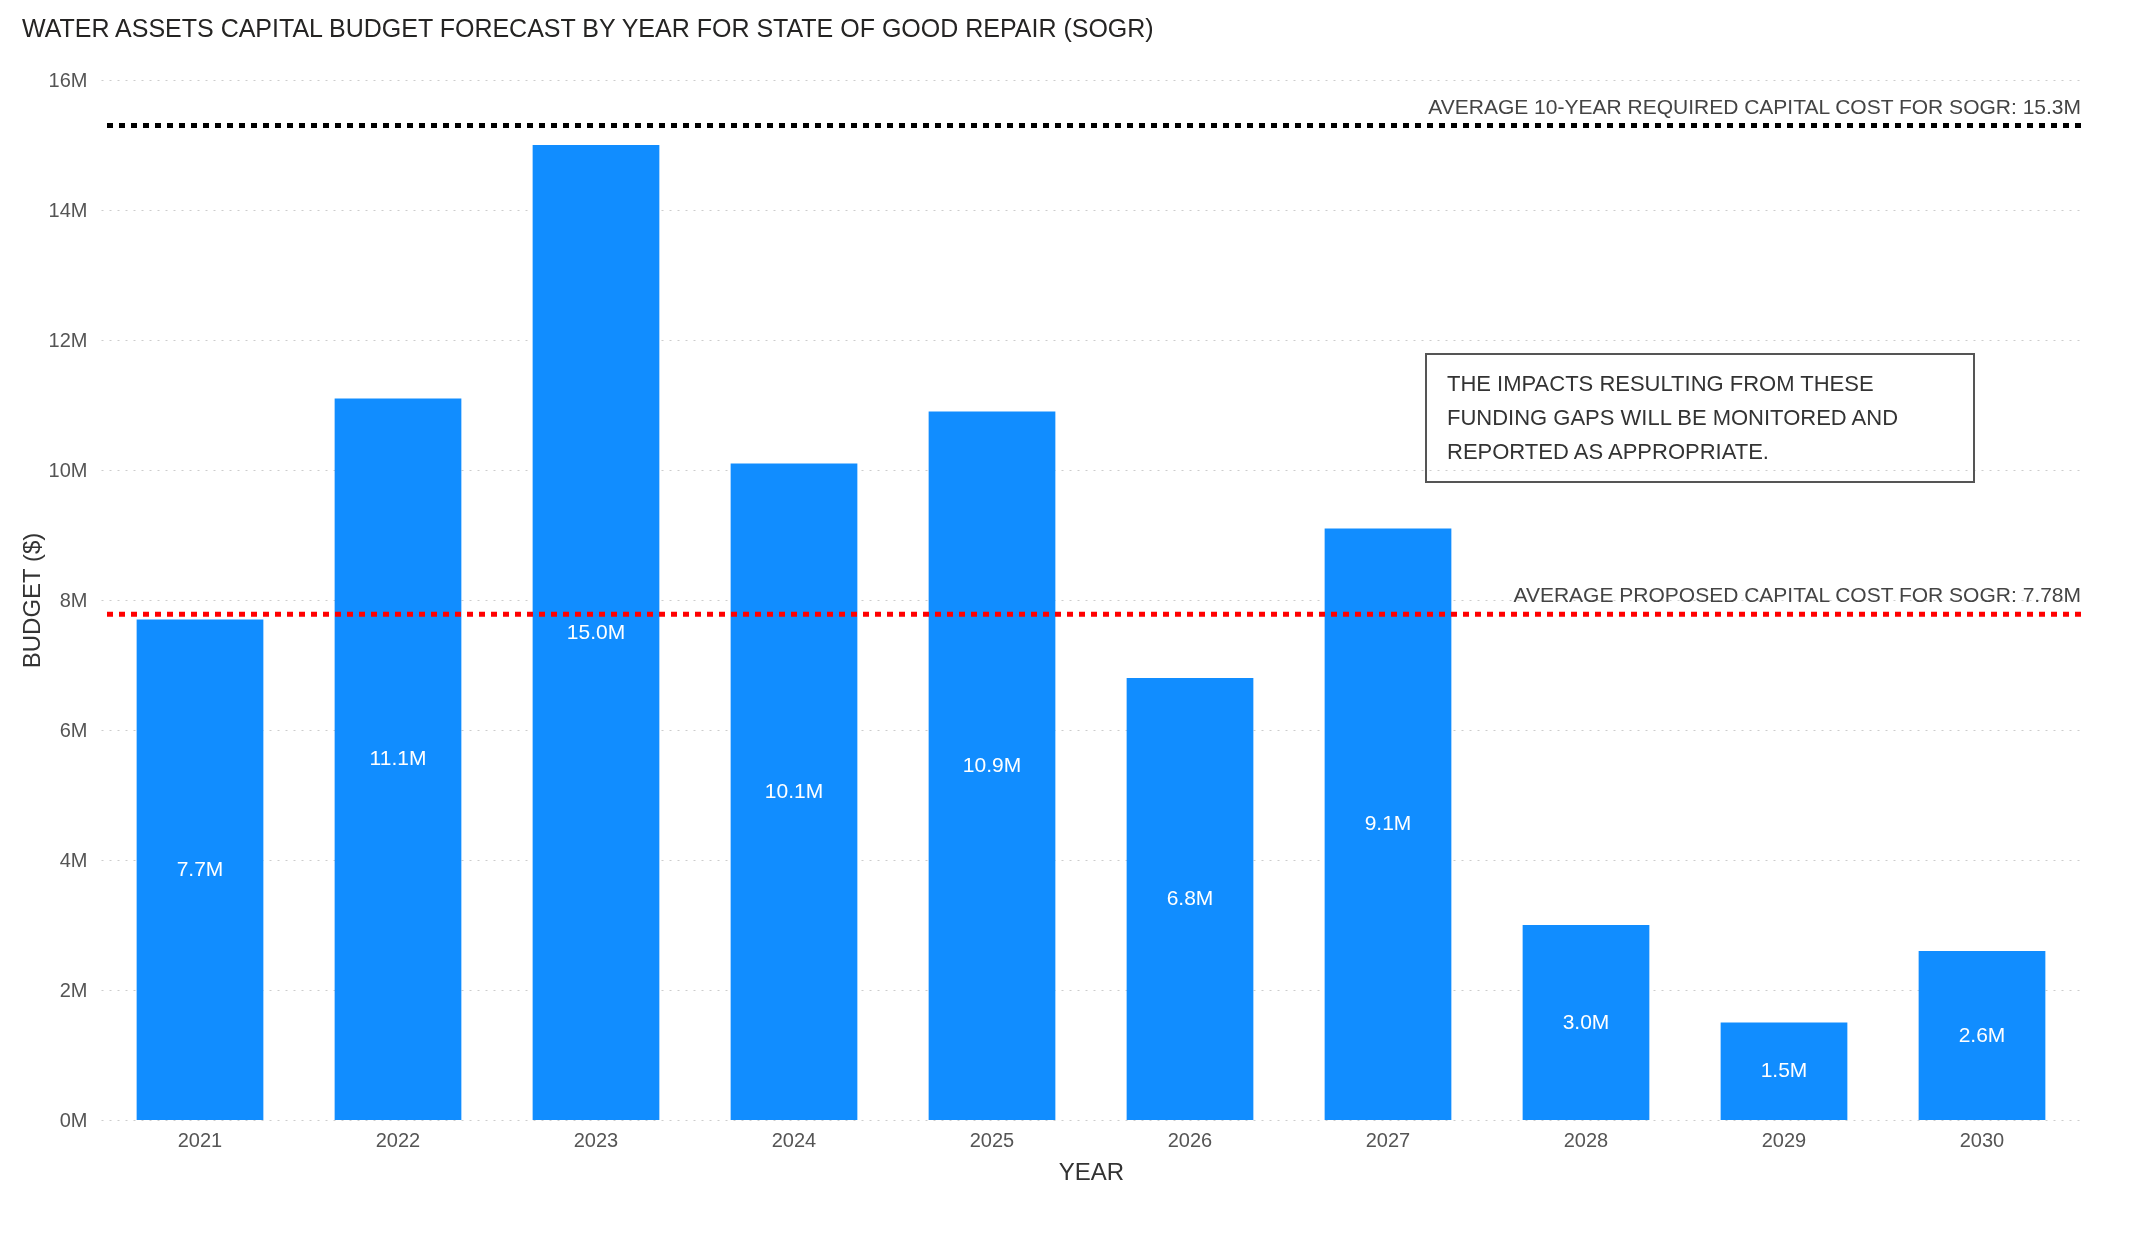 This screenshot has width=2129, height=1260. I want to click on x-tick-label: 2030, so click(1982, 1139).